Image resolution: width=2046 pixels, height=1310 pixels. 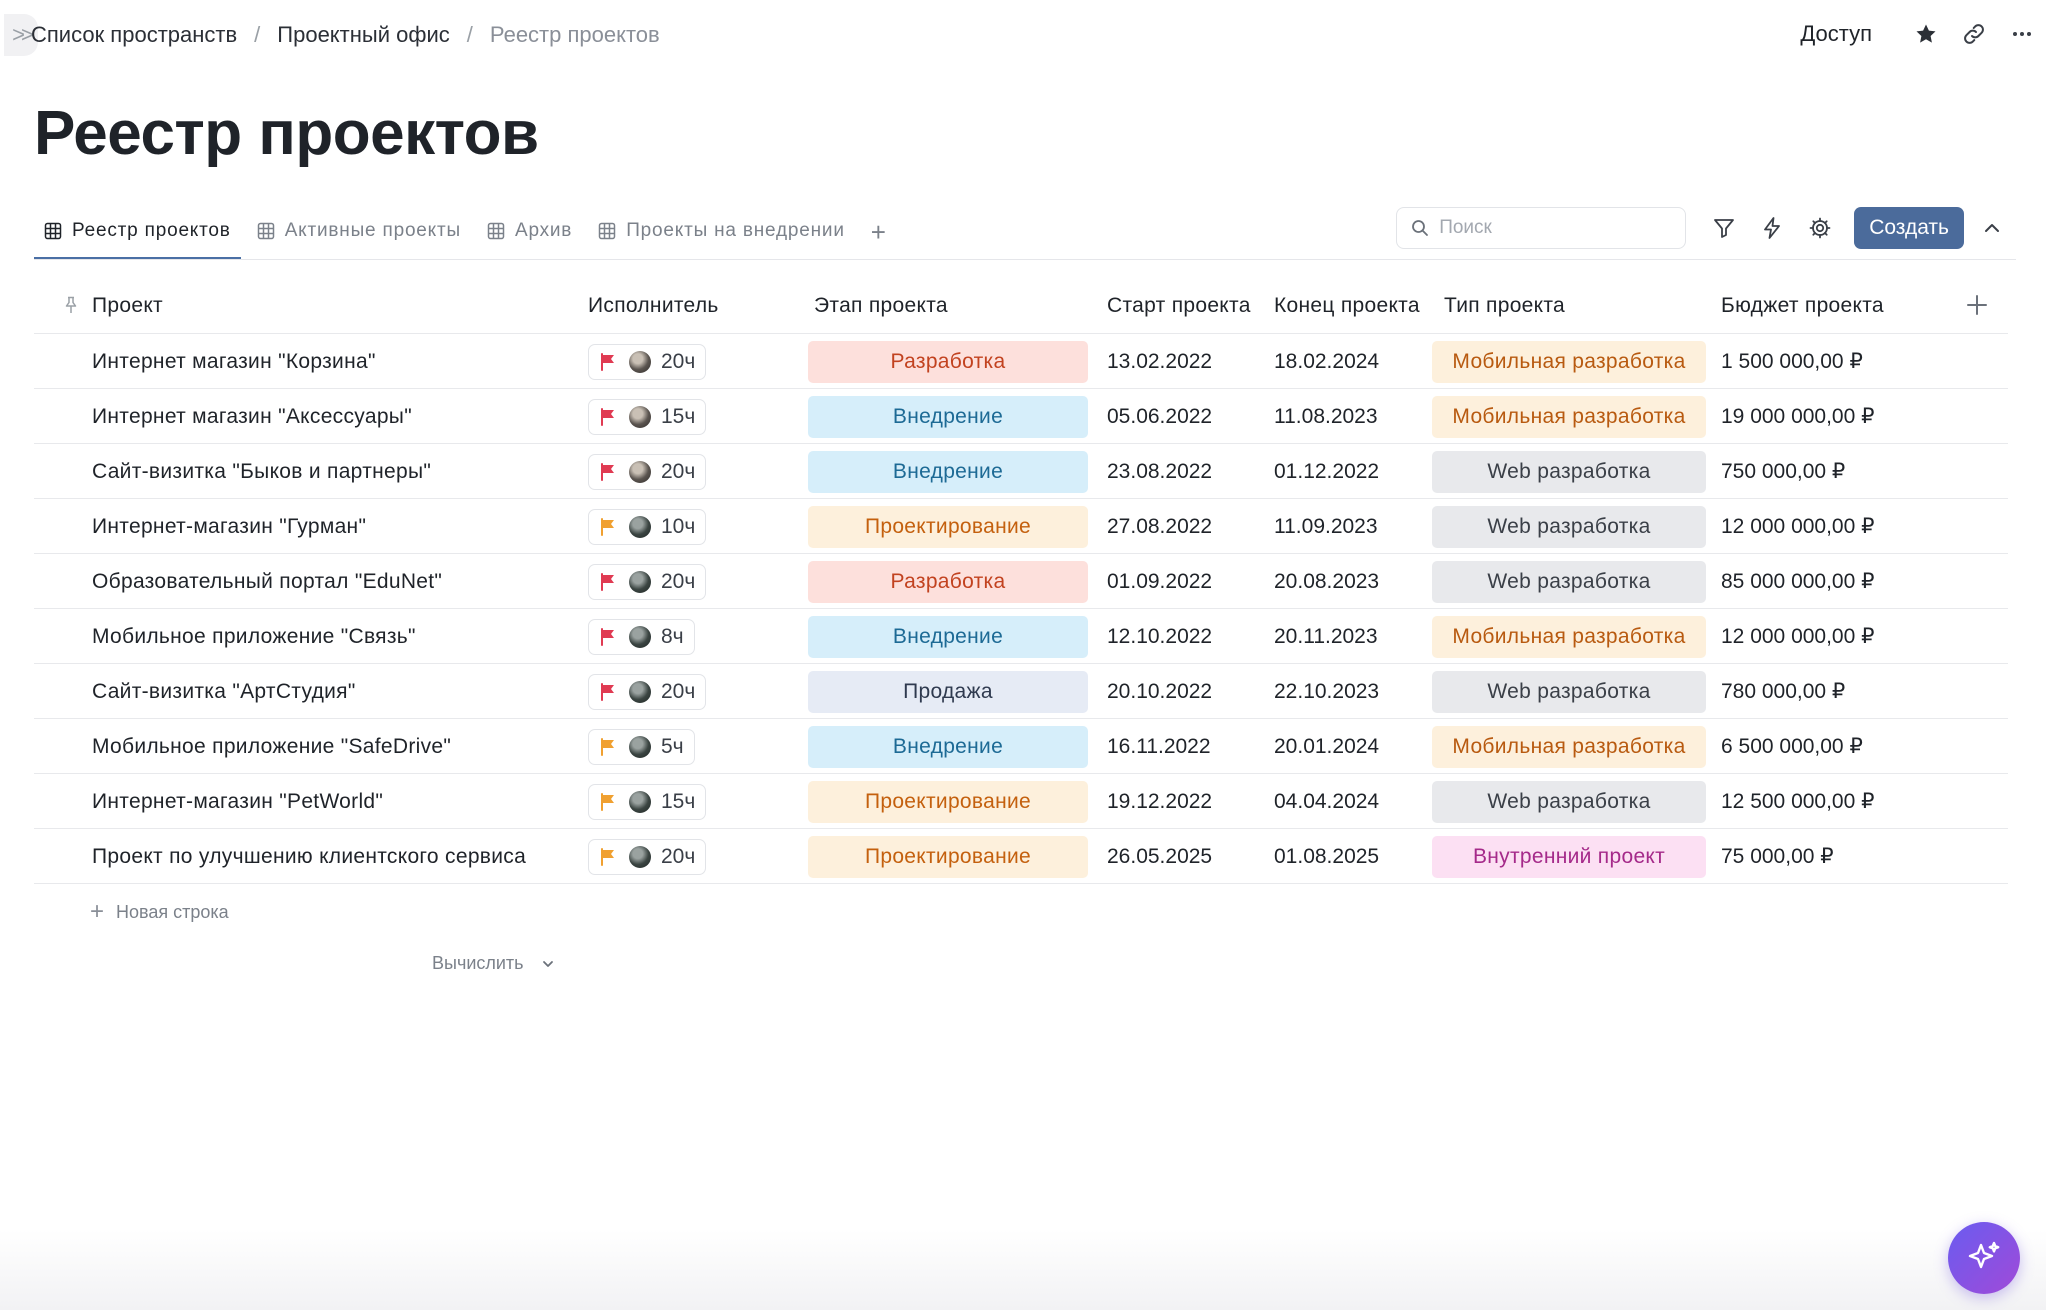 What do you see at coordinates (1974, 34) in the screenshot?
I see `link-icon` at bounding box center [1974, 34].